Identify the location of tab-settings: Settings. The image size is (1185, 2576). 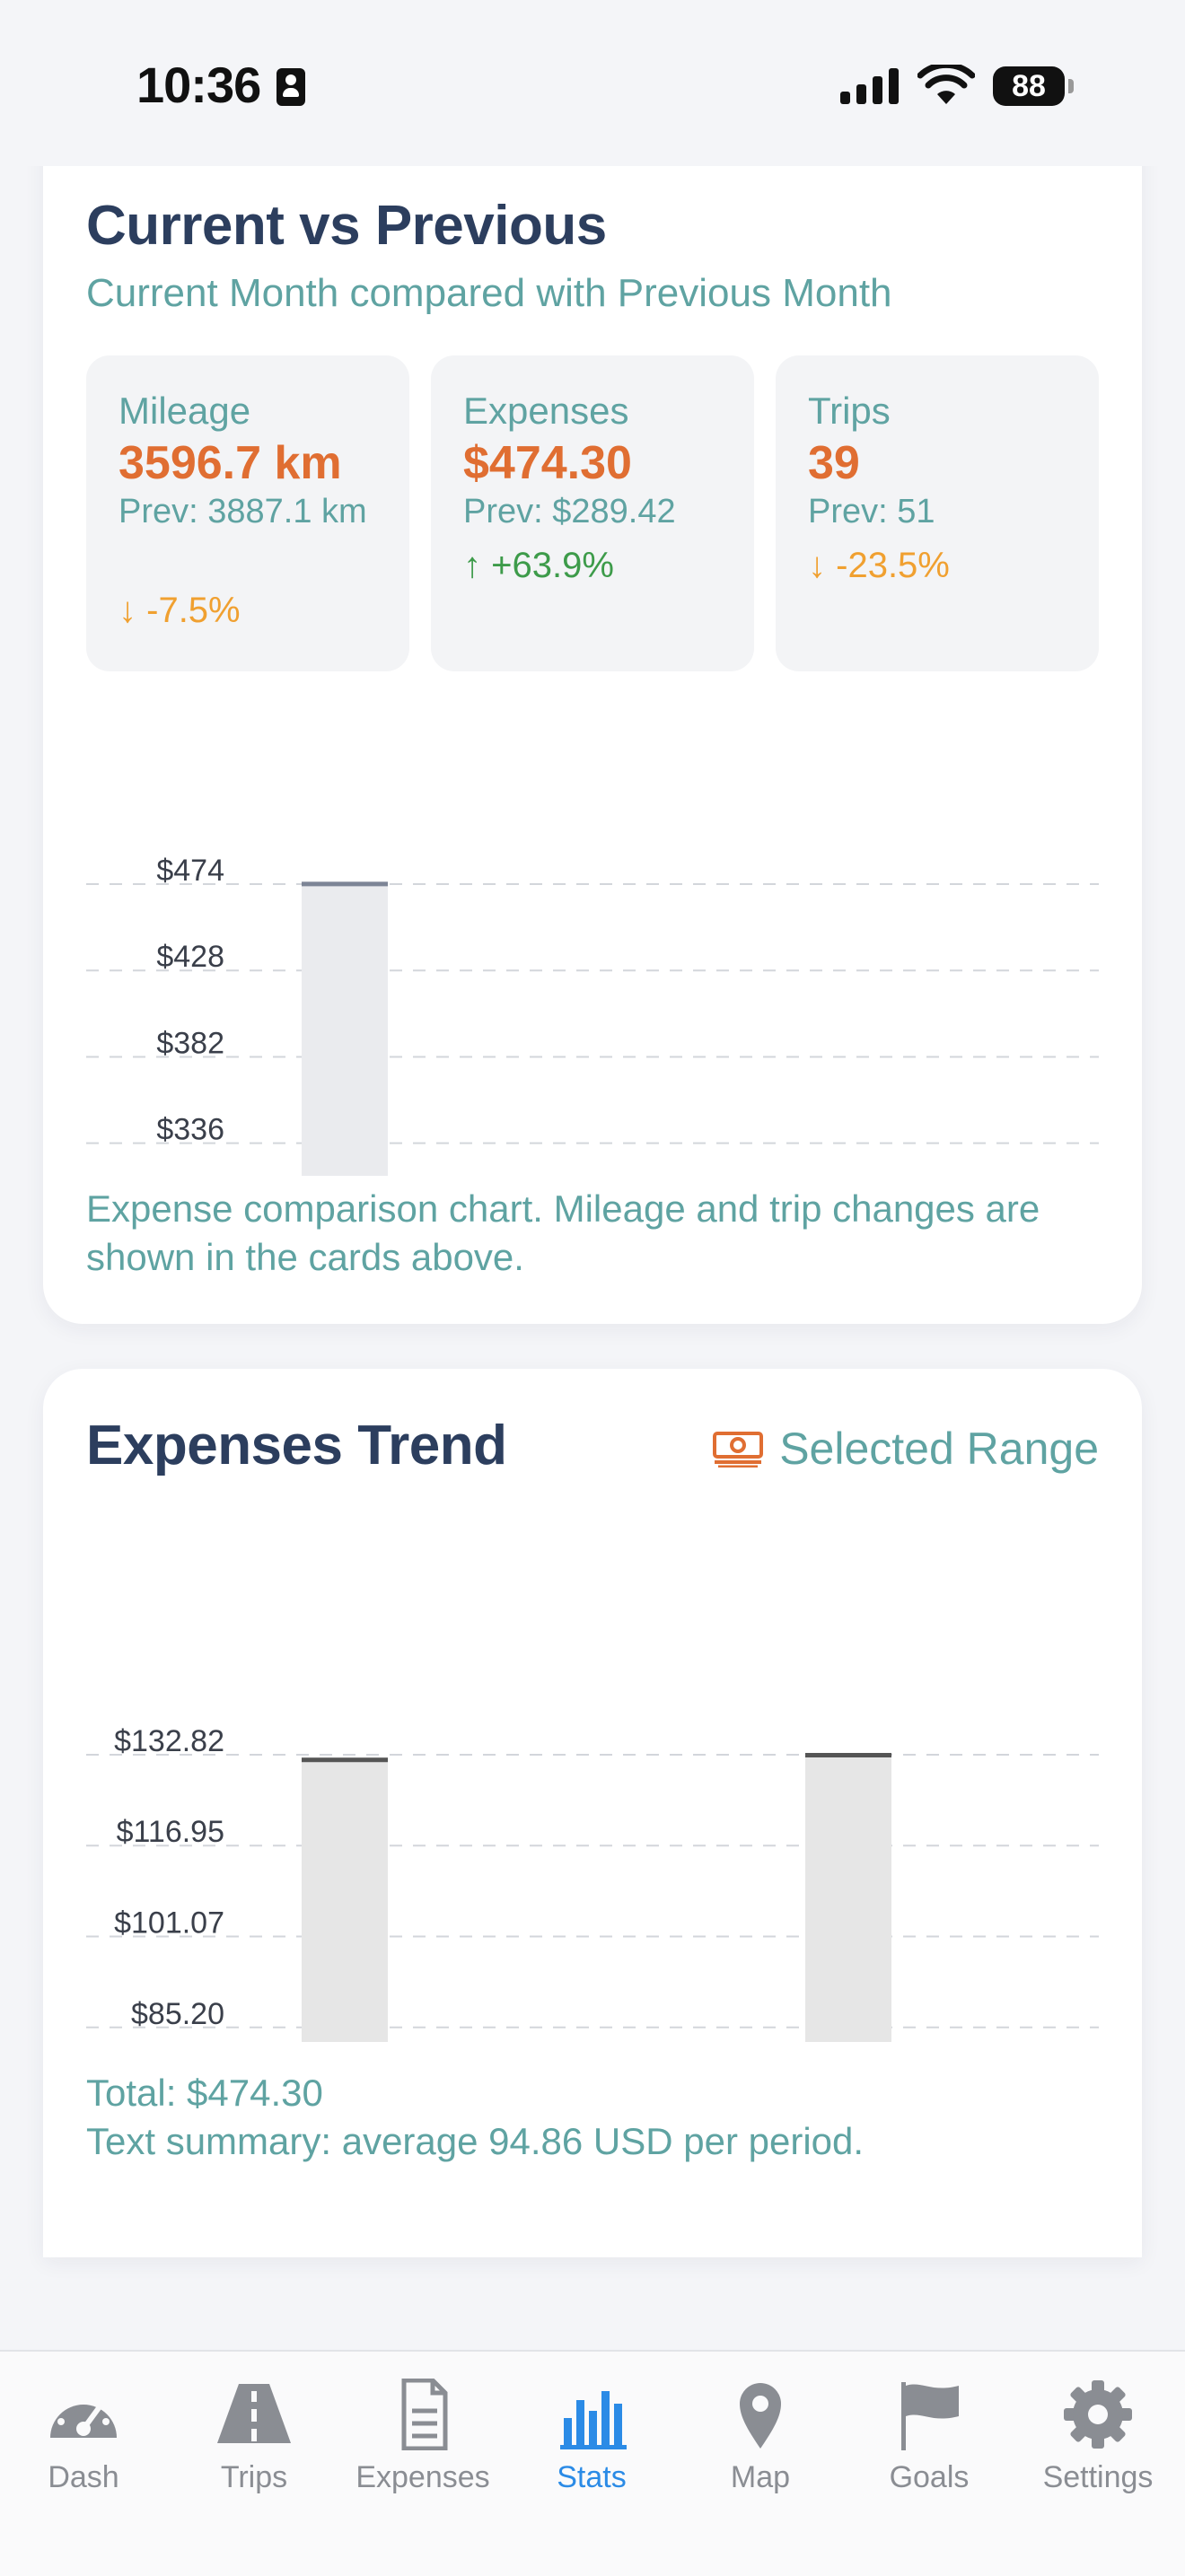
(1098, 2446).